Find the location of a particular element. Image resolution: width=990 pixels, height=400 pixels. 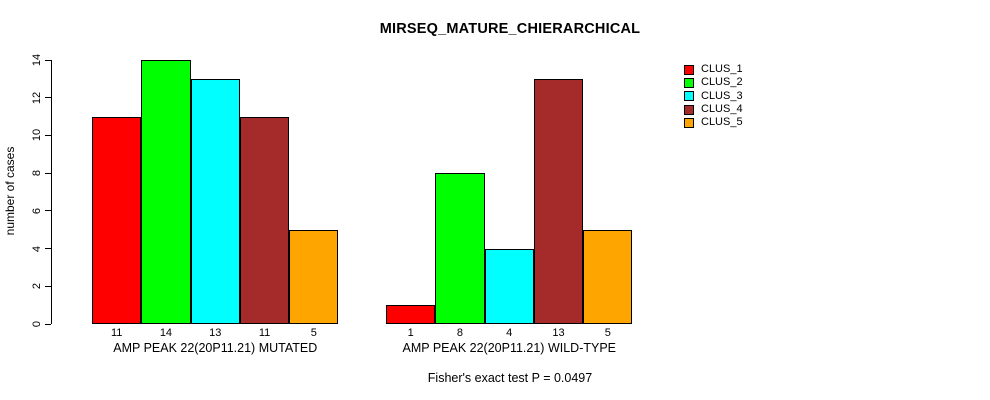

legend-item: CLUS_5 is located at coordinates (713, 122).